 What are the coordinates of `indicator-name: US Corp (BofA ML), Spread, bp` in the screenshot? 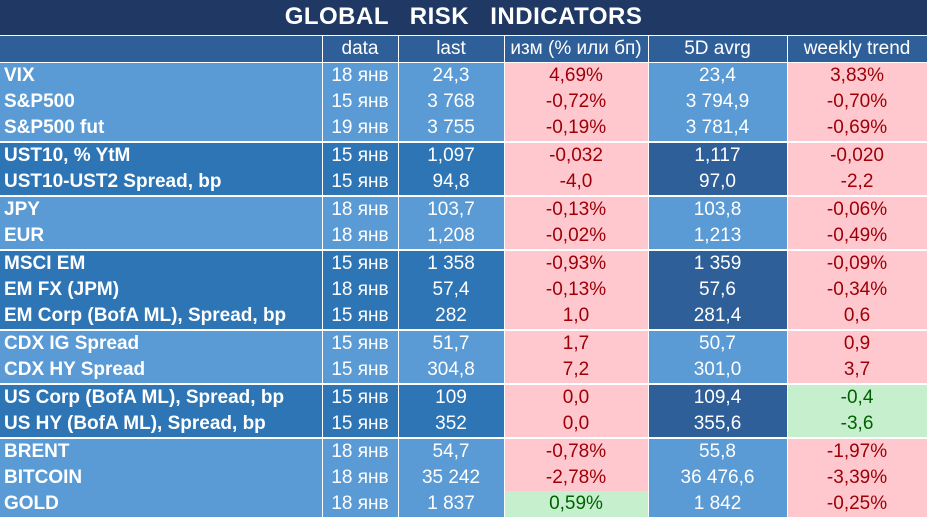 It's located at (161, 396).